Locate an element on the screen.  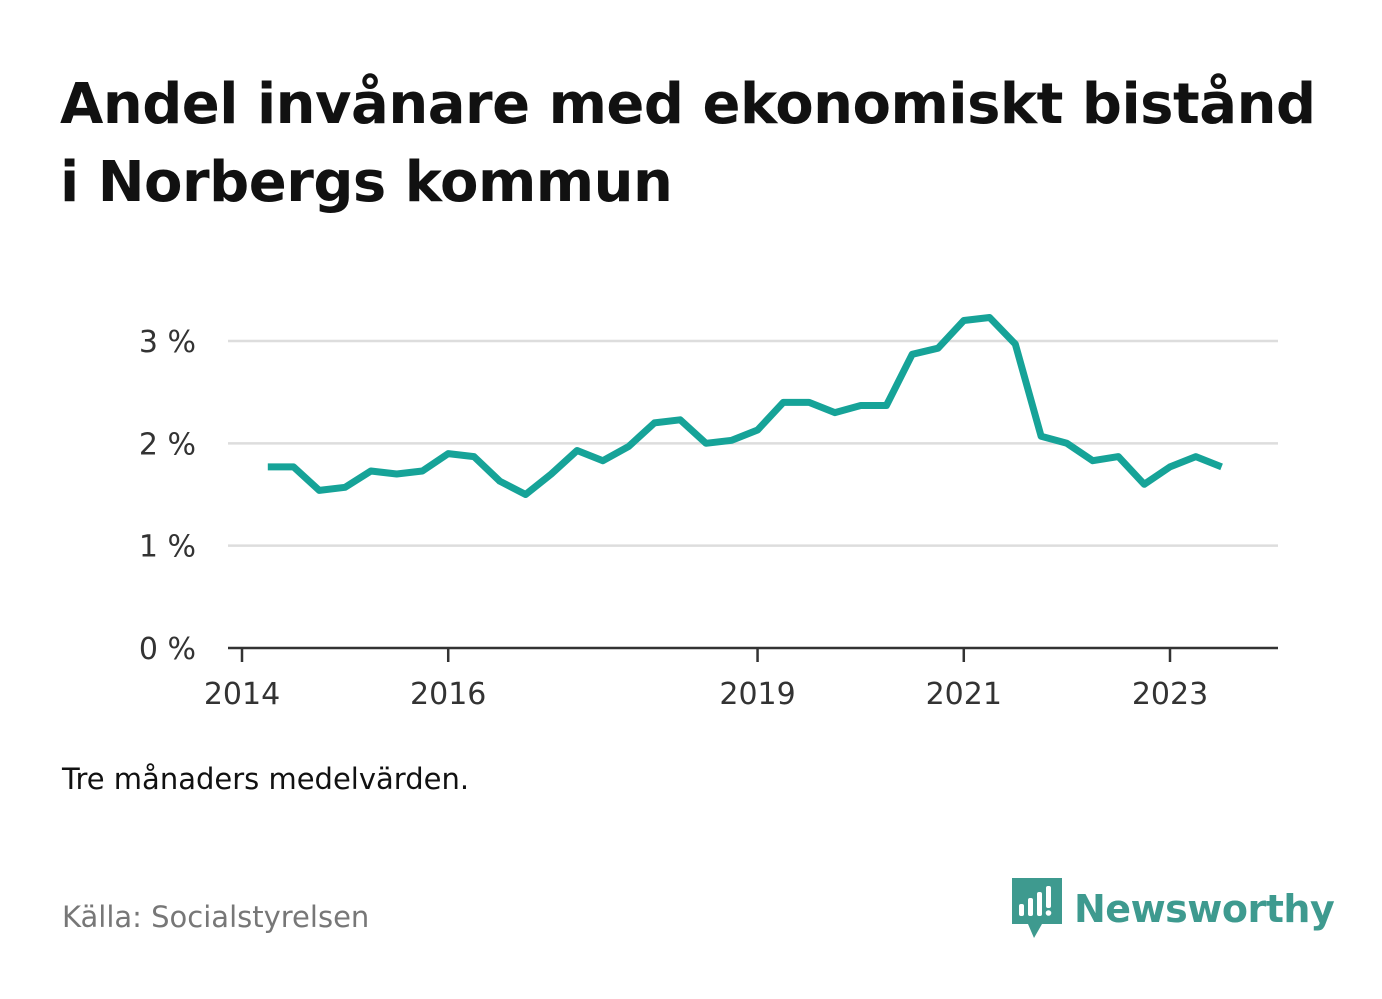
newsworthy-logo: Newsworthy is located at coordinates (1173, 909).